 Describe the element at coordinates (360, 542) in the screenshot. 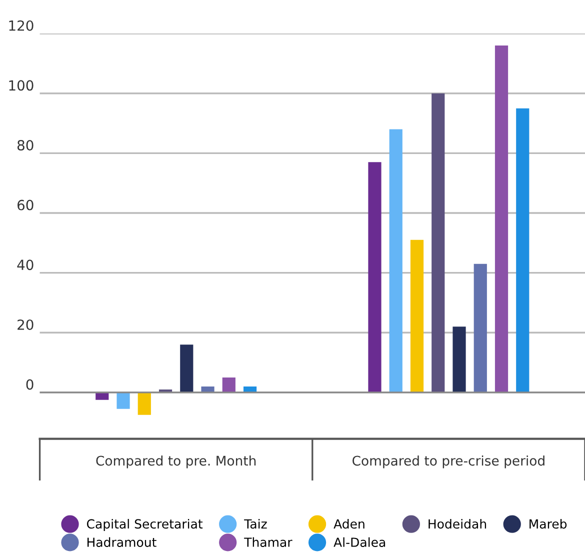

I see `legend-label: Al-Dalea` at that location.